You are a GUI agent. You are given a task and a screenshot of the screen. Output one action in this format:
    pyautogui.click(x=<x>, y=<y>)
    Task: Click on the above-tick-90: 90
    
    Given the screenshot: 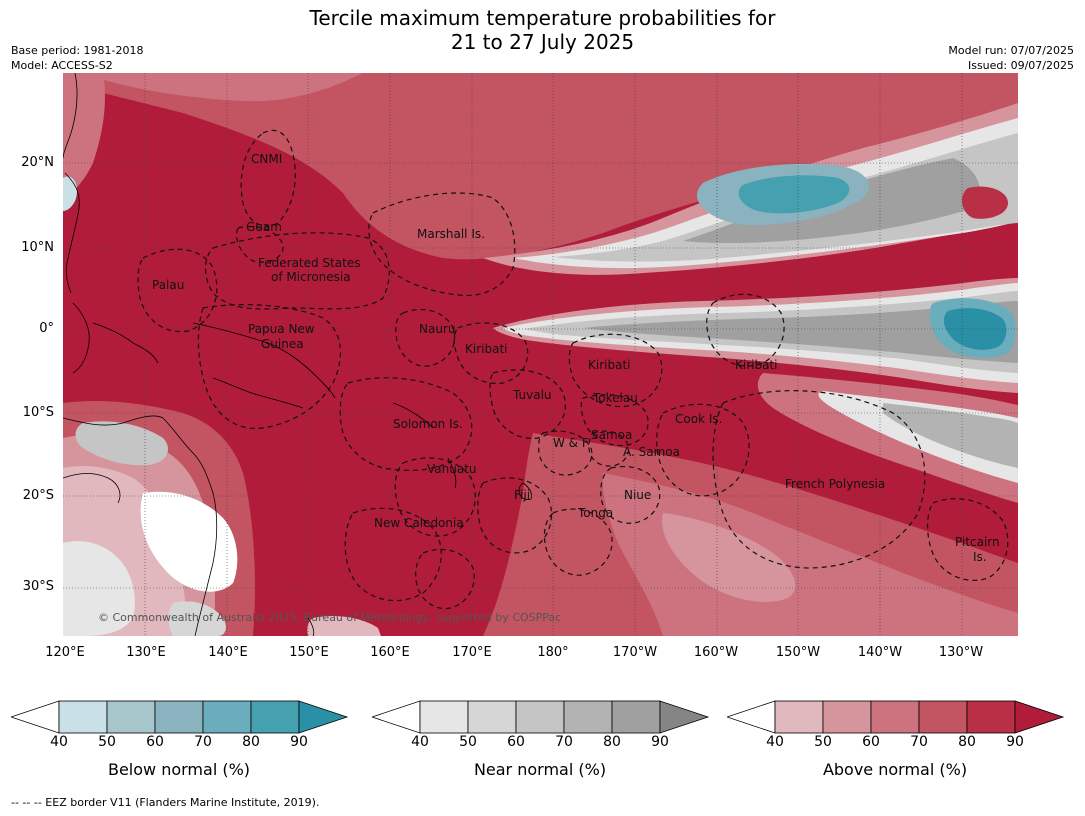 What is the action you would take?
    pyautogui.click(x=1015, y=742)
    